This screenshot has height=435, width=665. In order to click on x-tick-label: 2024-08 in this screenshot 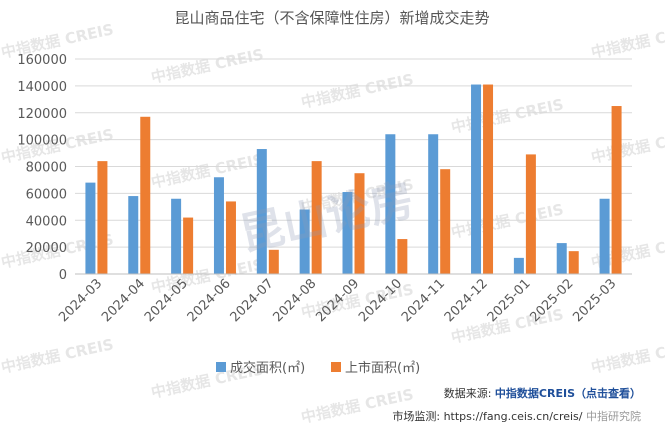, I will do `click(294, 300)`.